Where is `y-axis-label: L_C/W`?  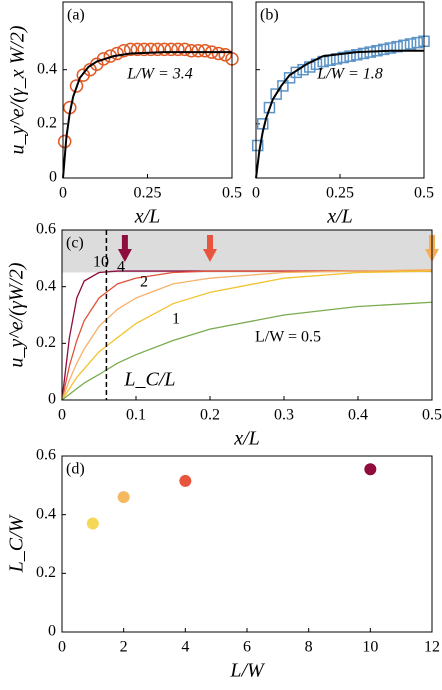
y-axis-label: L_C/W is located at coordinates (17, 543).